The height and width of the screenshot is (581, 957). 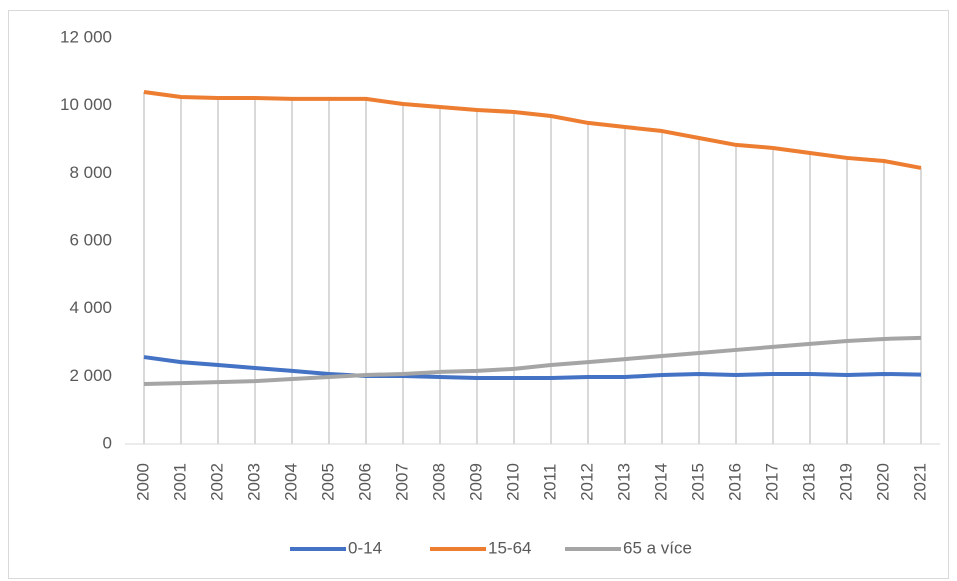 What do you see at coordinates (919, 482) in the screenshot?
I see `x-tick-label: 2021` at bounding box center [919, 482].